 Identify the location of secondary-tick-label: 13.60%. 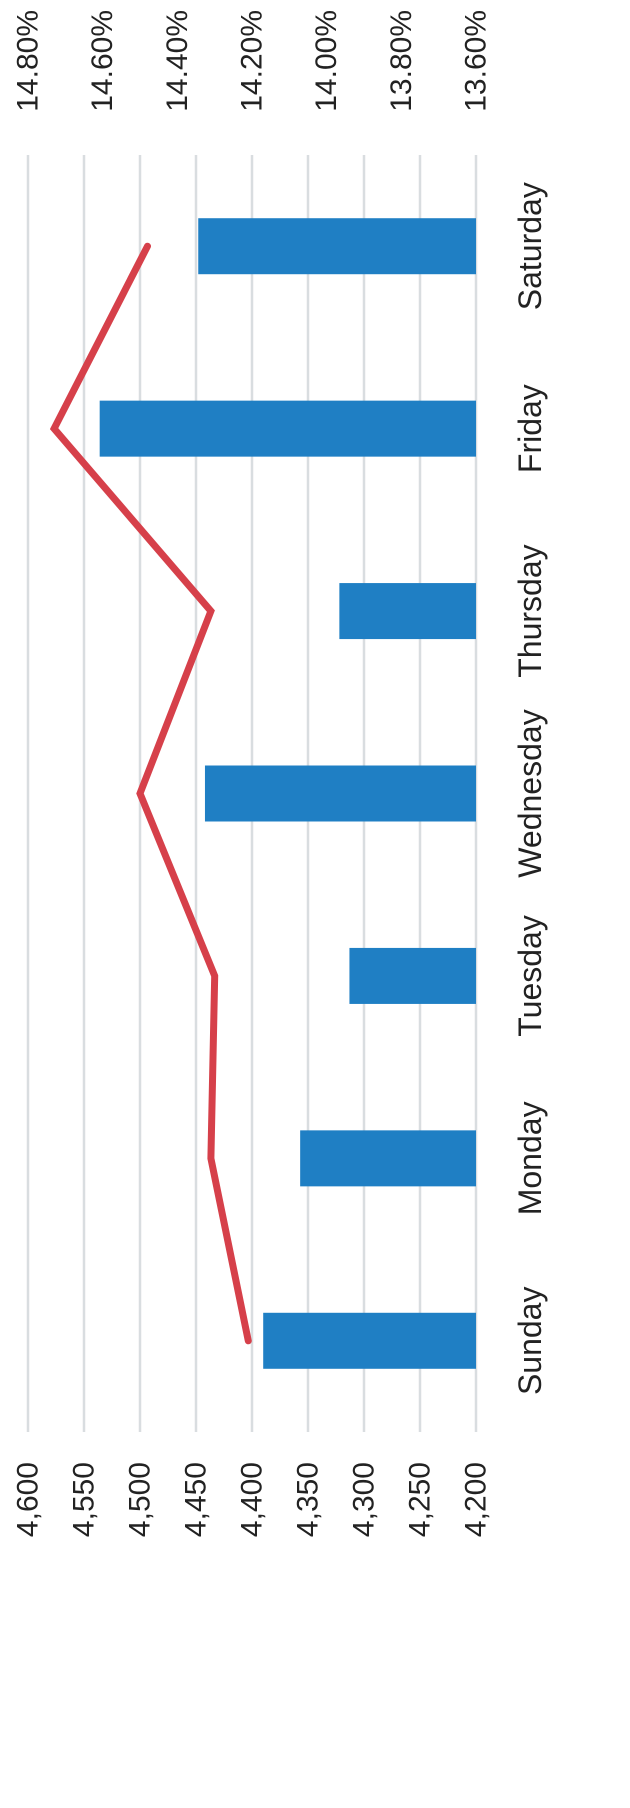
(476, 61).